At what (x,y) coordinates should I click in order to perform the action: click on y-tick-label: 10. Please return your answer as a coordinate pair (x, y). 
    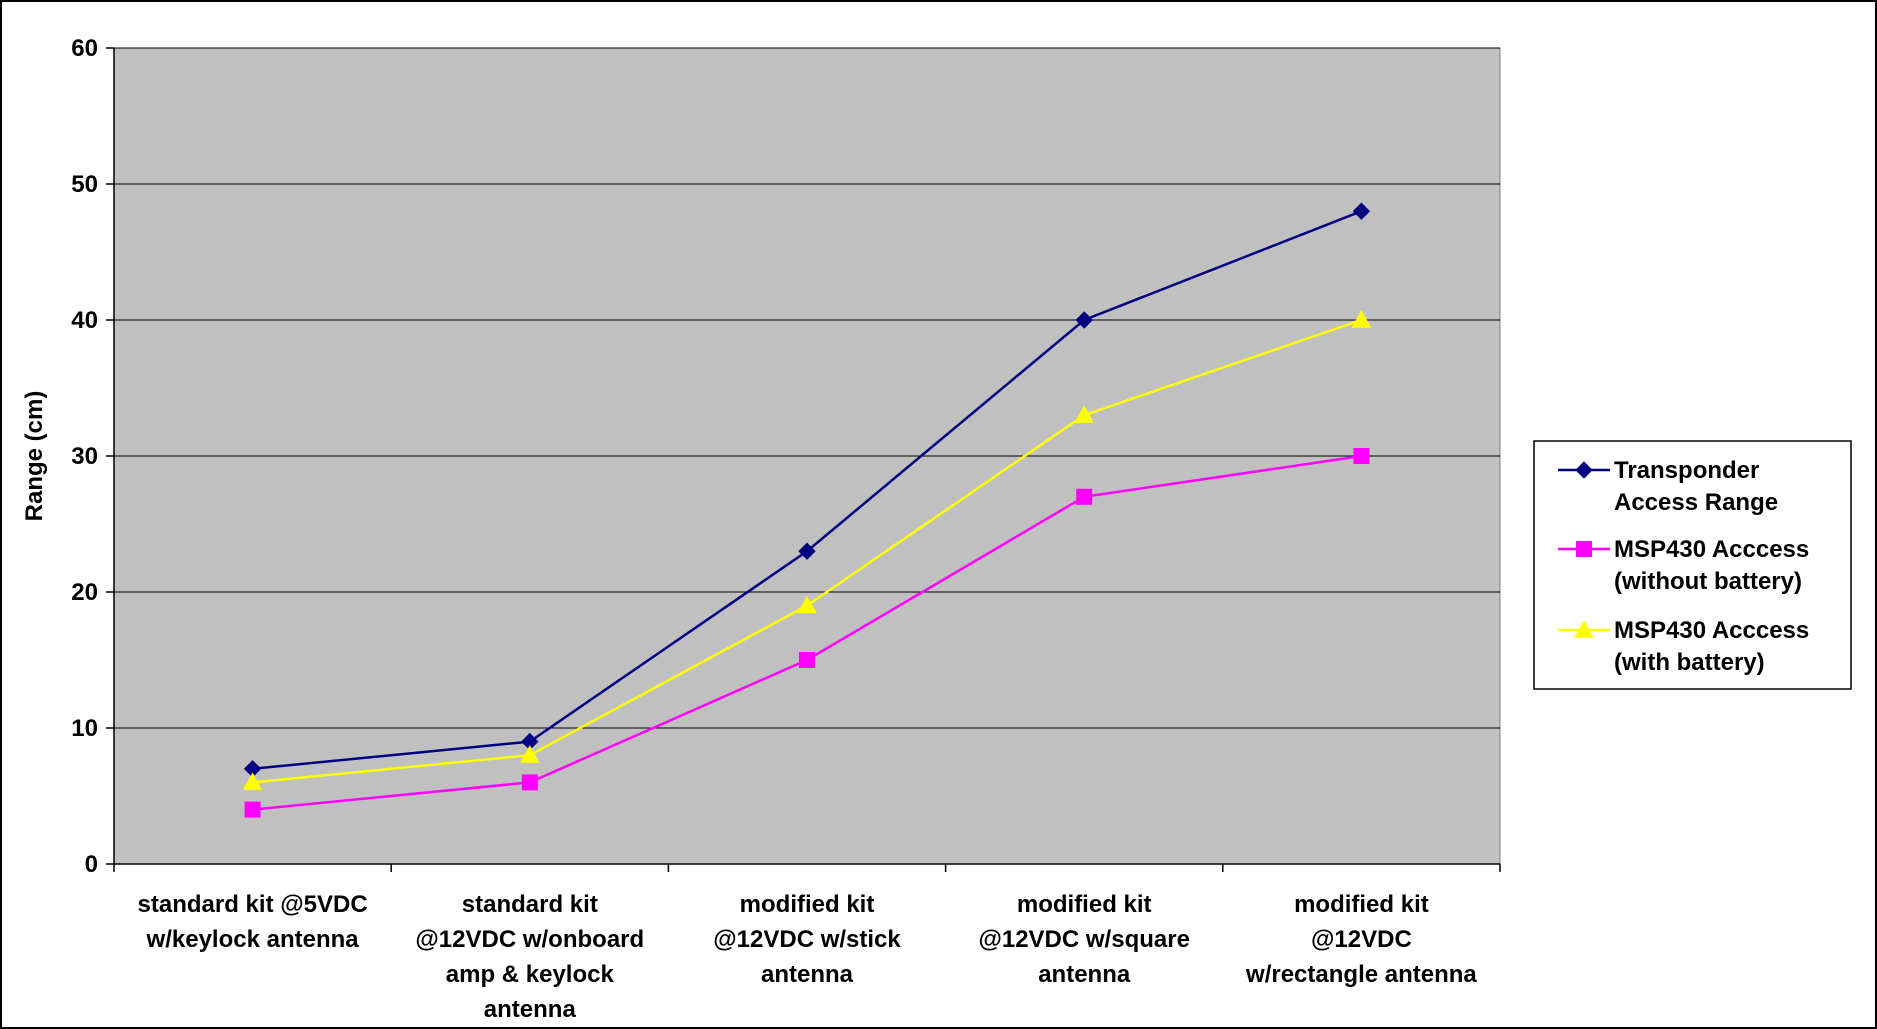
    Looking at the image, I should click on (84, 728).